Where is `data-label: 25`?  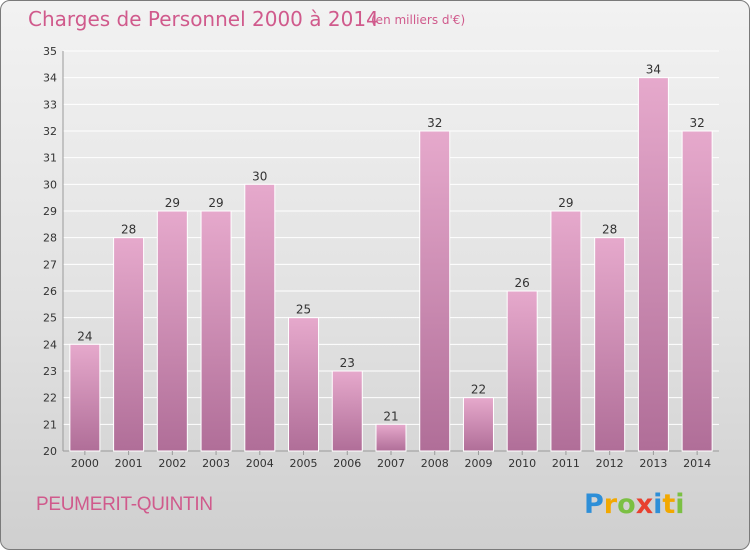 data-label: 25 is located at coordinates (303, 310).